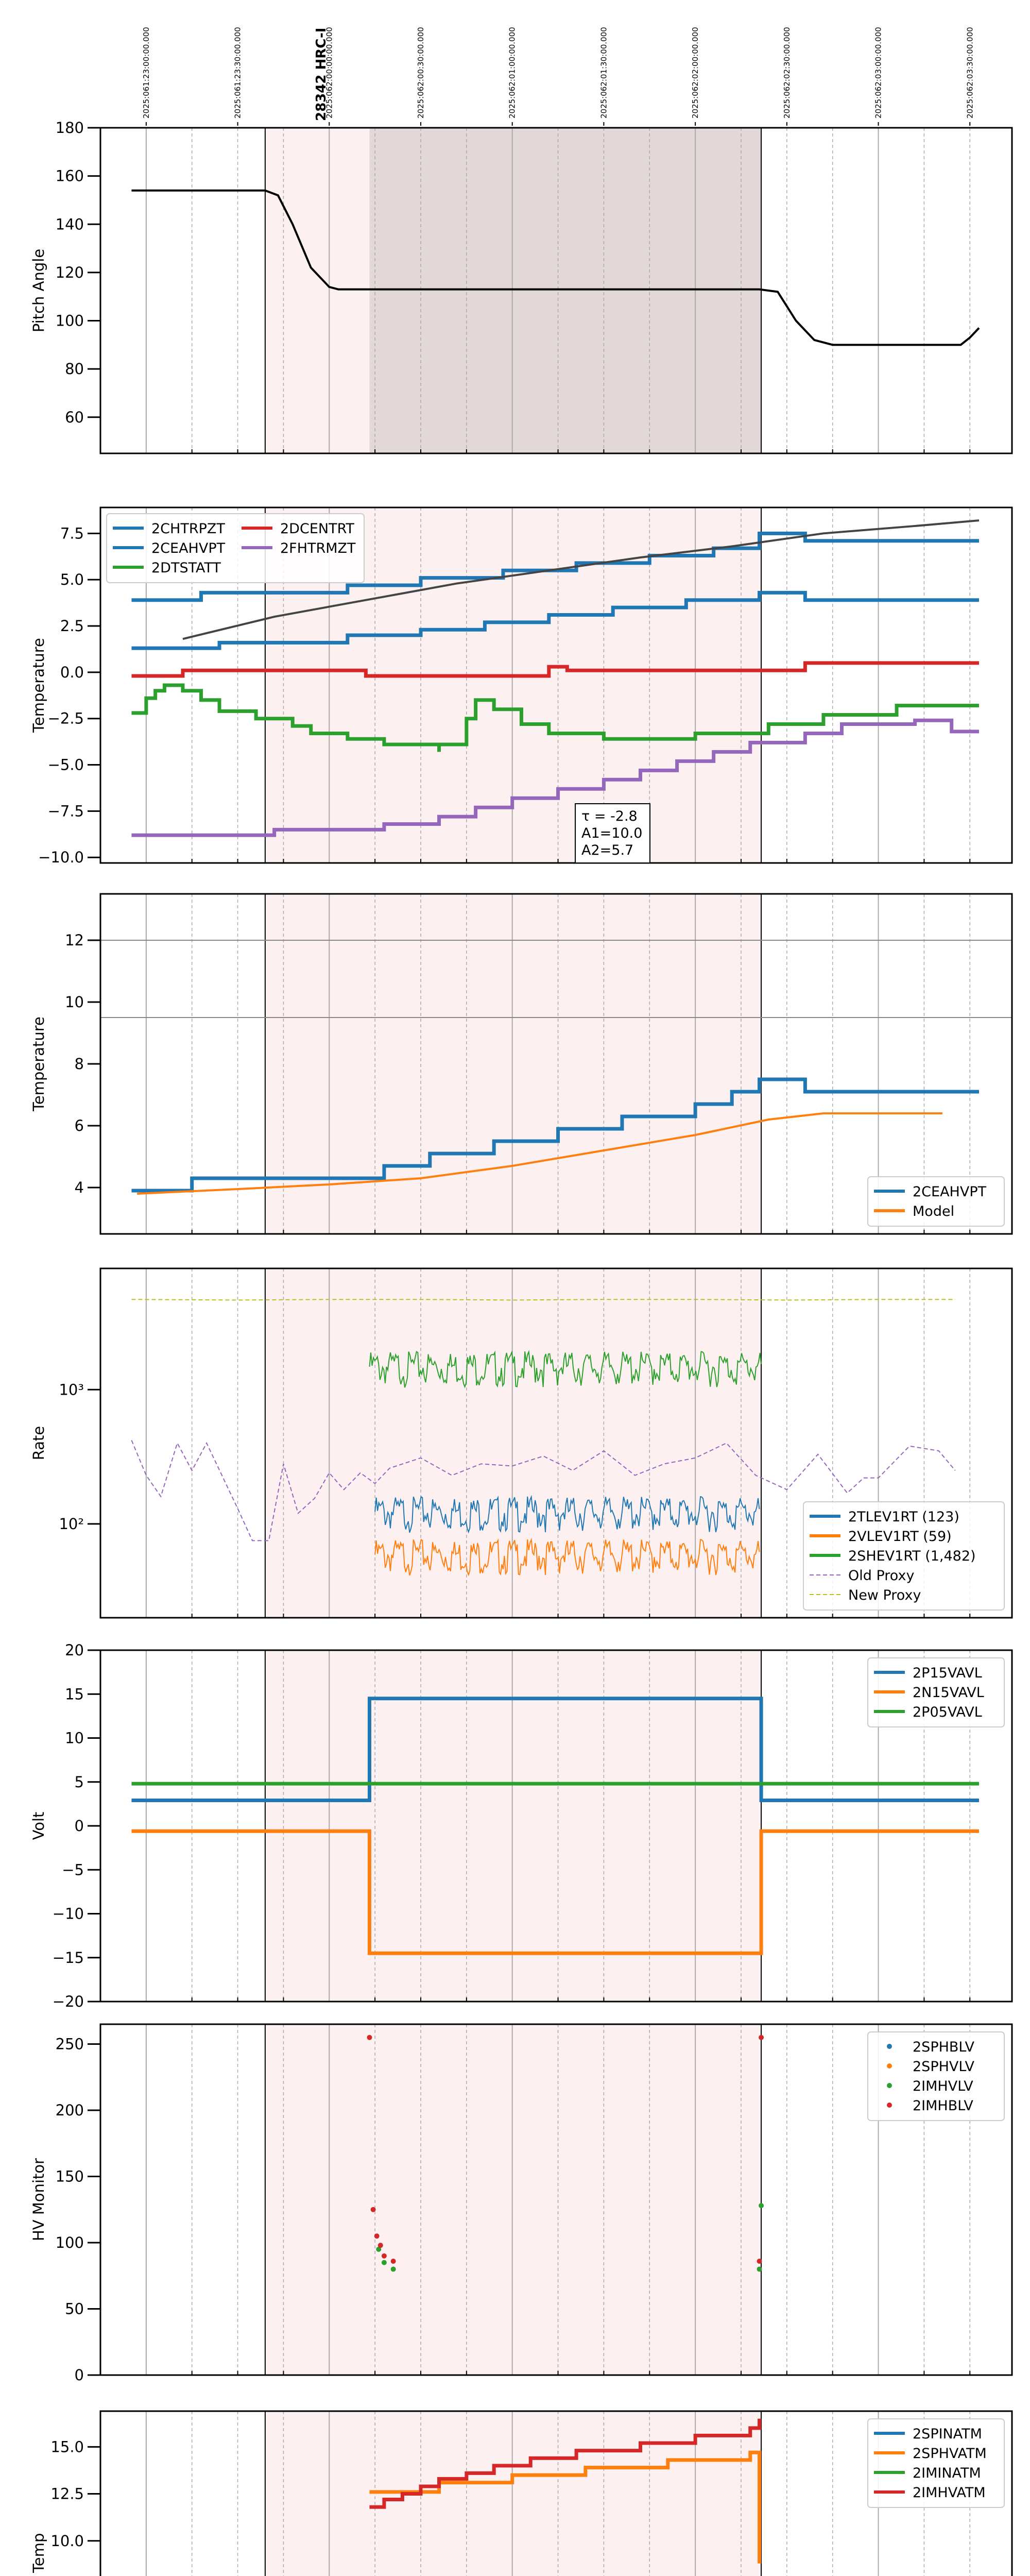  What do you see at coordinates (70, 2044) in the screenshot?
I see `y-tick-label: 250` at bounding box center [70, 2044].